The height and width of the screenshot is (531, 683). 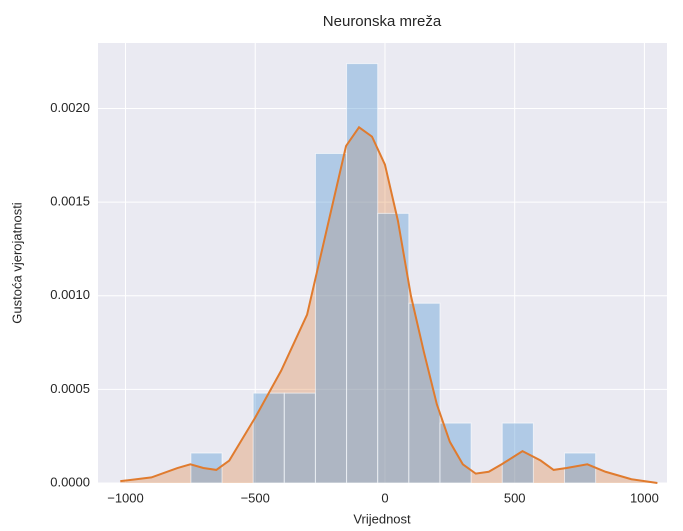 What do you see at coordinates (70, 294) in the screenshot?
I see `y-tick-label: 0.0010` at bounding box center [70, 294].